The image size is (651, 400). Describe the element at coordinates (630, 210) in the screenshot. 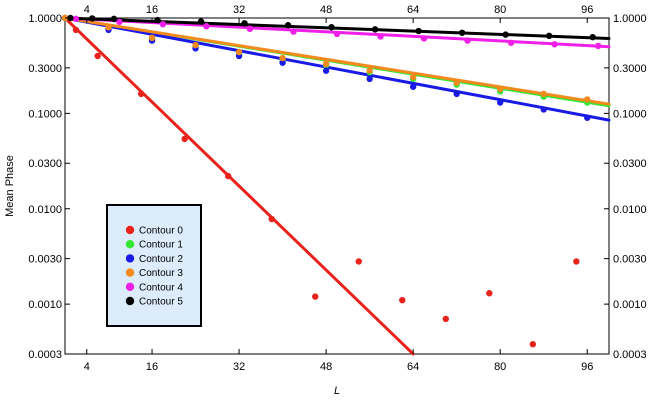

I see `y-tick-label-right: 0.0100` at that location.